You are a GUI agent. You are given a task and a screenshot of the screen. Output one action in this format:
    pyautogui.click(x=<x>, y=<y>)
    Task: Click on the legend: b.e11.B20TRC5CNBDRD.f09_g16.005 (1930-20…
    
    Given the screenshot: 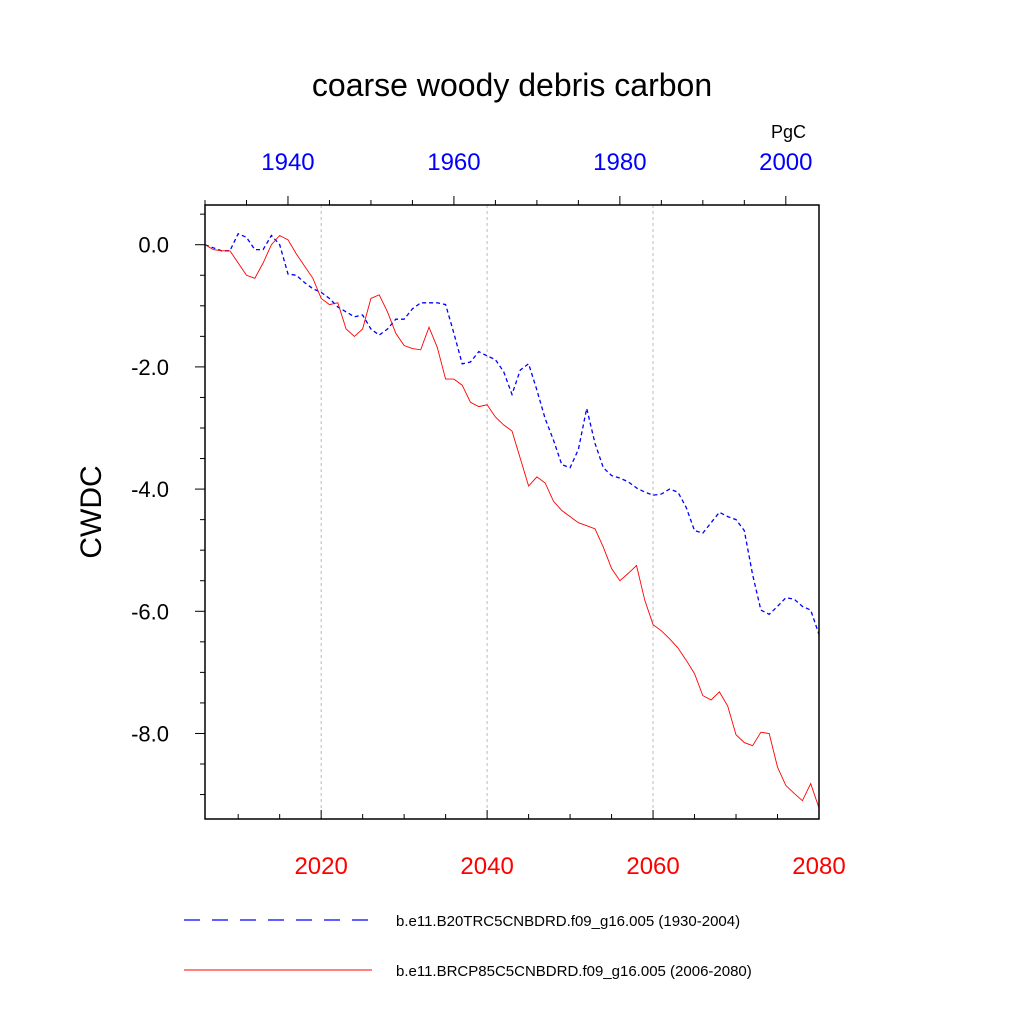 What is the action you would take?
    pyautogui.click(x=468, y=946)
    